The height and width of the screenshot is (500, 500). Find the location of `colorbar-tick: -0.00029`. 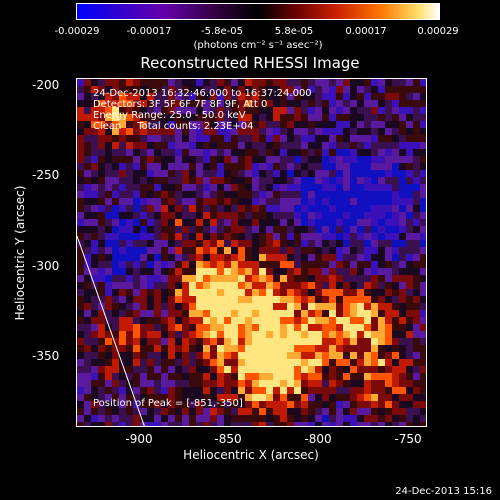

colorbar-tick: -0.00029 is located at coordinates (77, 31).